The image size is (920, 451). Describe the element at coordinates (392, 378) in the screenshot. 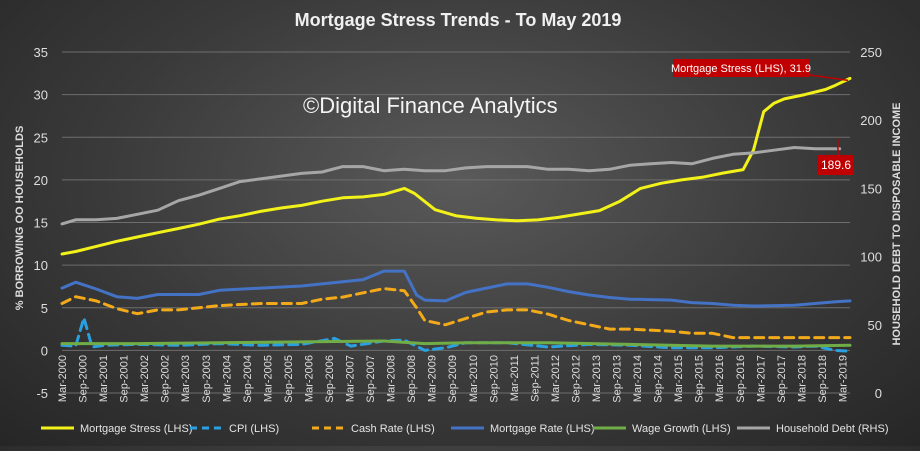

I see `x-tick-label: Mar-2008` at that location.